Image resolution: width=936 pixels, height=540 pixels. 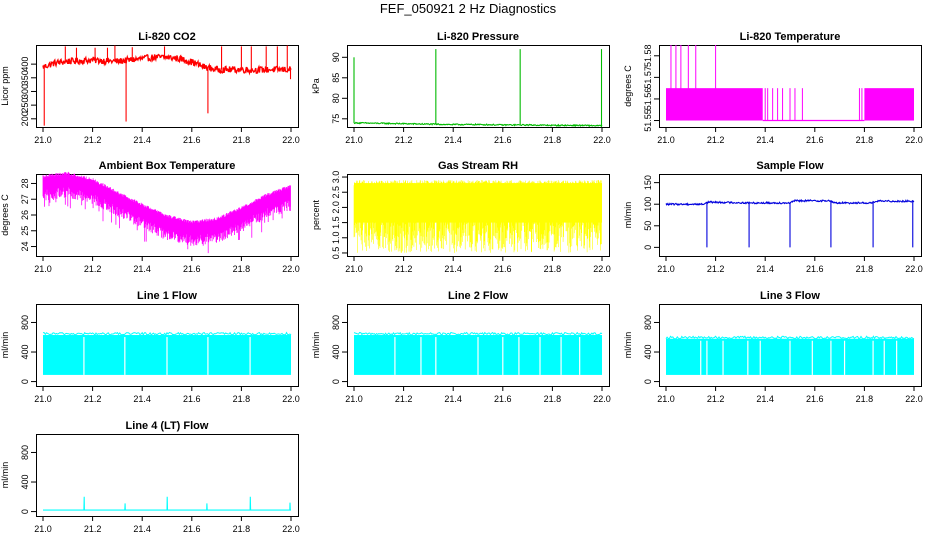 What do you see at coordinates (5, 86) in the screenshot?
I see `y-axis-label: Licor ppm` at bounding box center [5, 86].